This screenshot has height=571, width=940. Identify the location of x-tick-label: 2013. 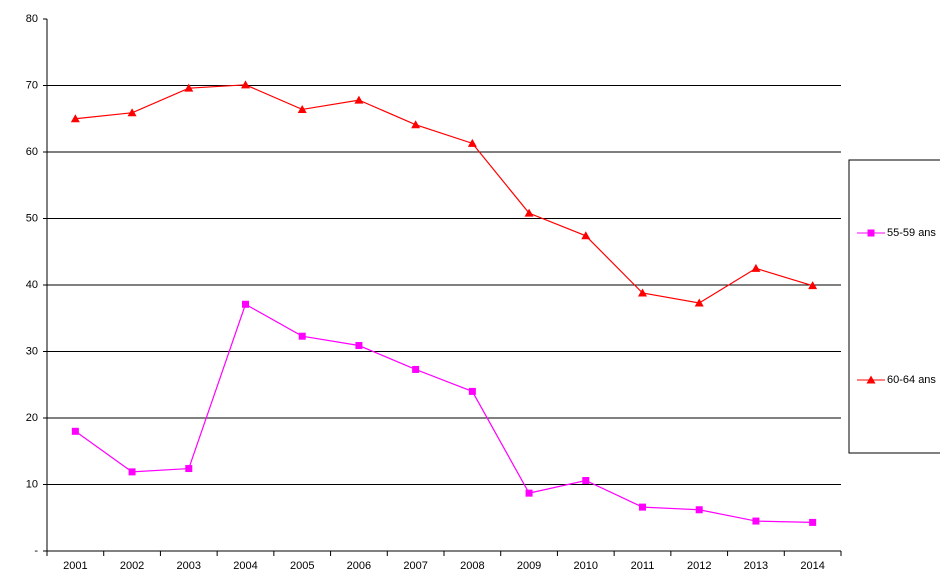
(756, 565).